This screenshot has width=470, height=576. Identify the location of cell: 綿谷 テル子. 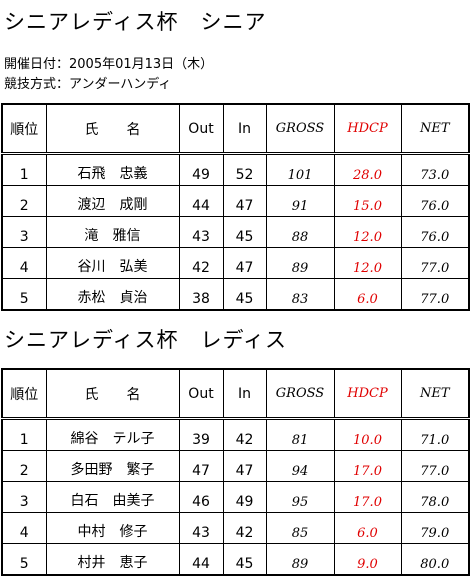
(112, 434).